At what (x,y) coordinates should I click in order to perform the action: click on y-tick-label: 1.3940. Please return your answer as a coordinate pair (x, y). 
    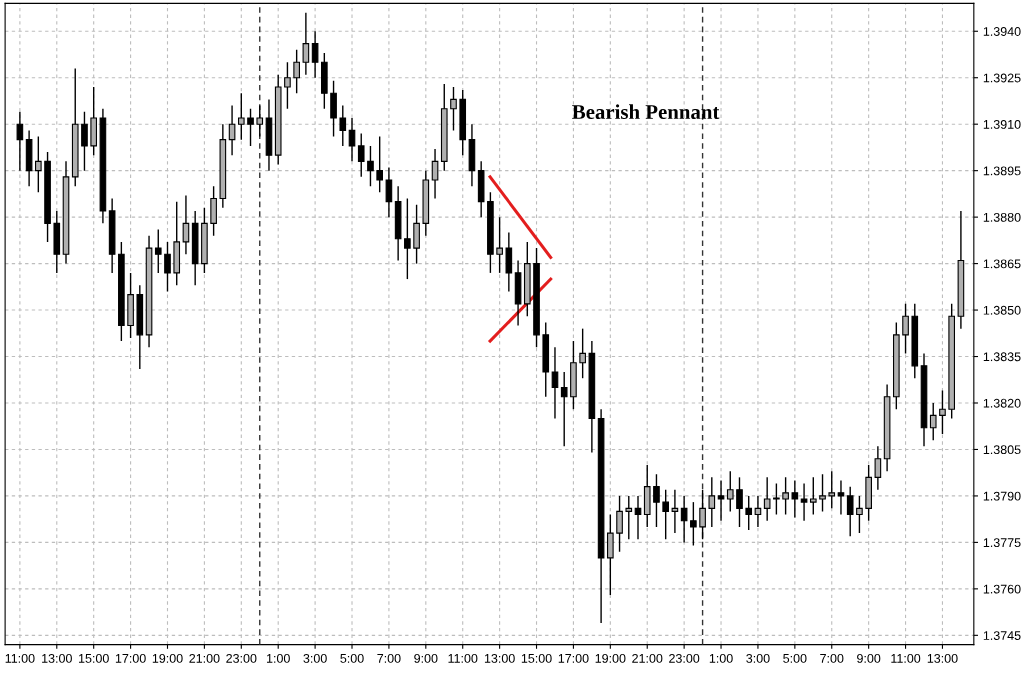
    Looking at the image, I should click on (1002, 31).